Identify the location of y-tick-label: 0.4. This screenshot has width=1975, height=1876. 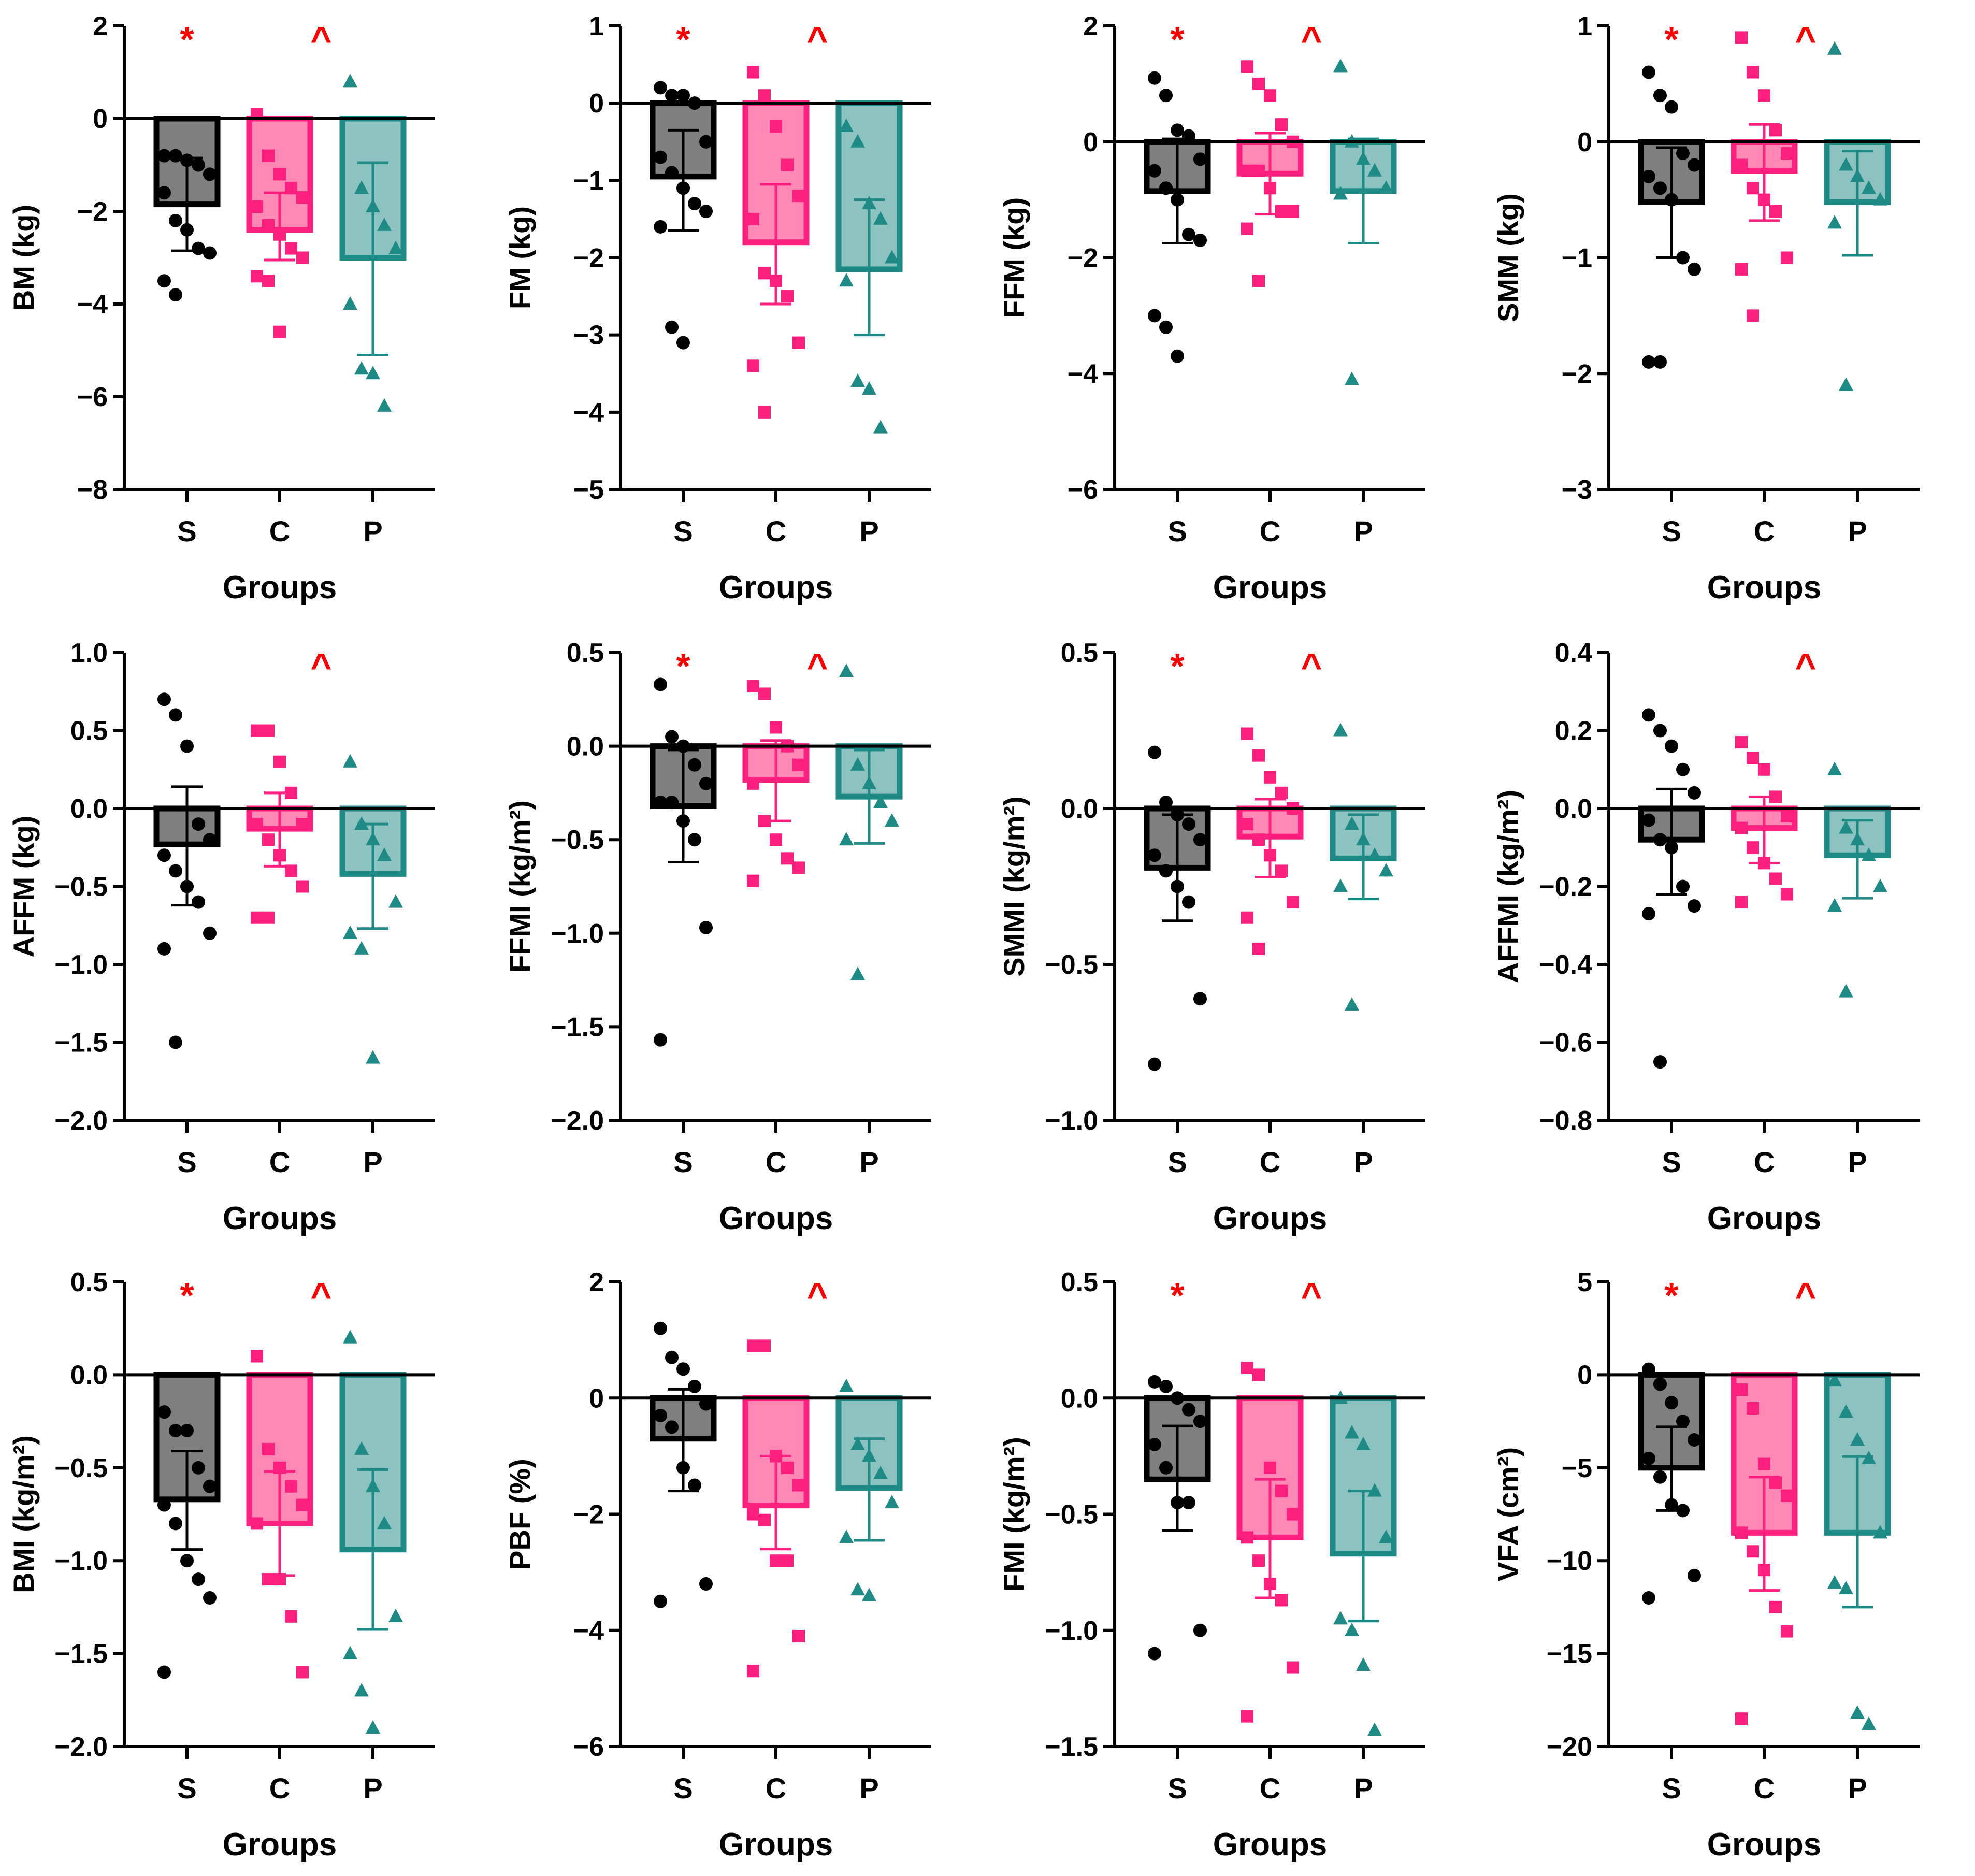
(1573, 653).